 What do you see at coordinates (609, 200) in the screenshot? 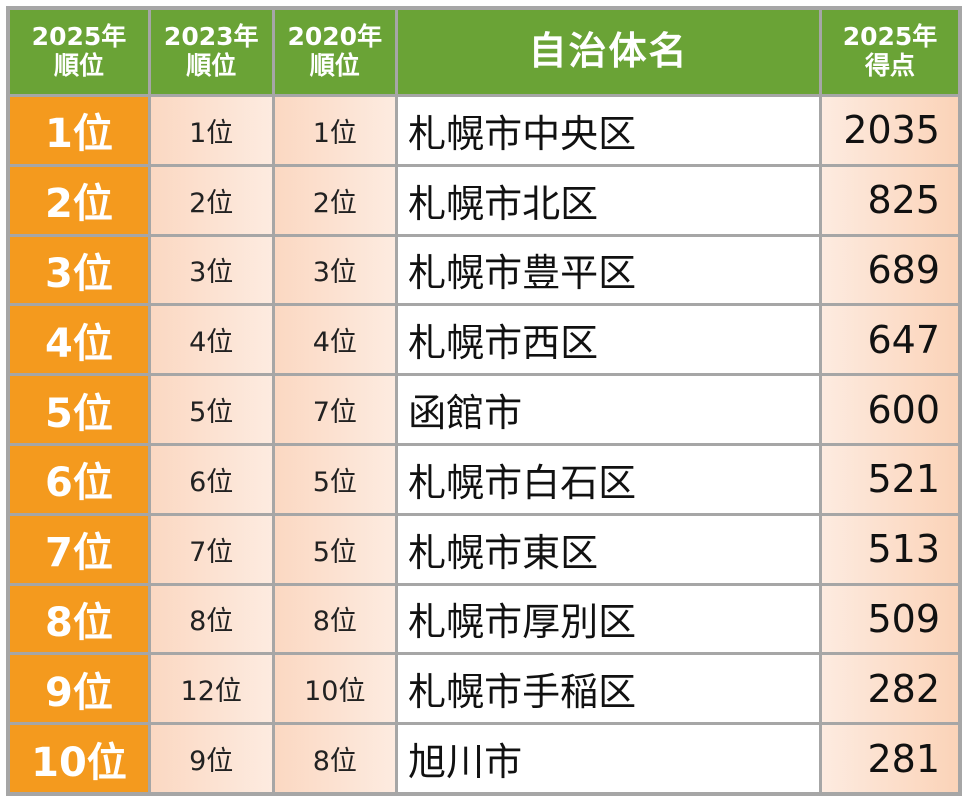
I see `municipality-cell: 札幌市北区` at bounding box center [609, 200].